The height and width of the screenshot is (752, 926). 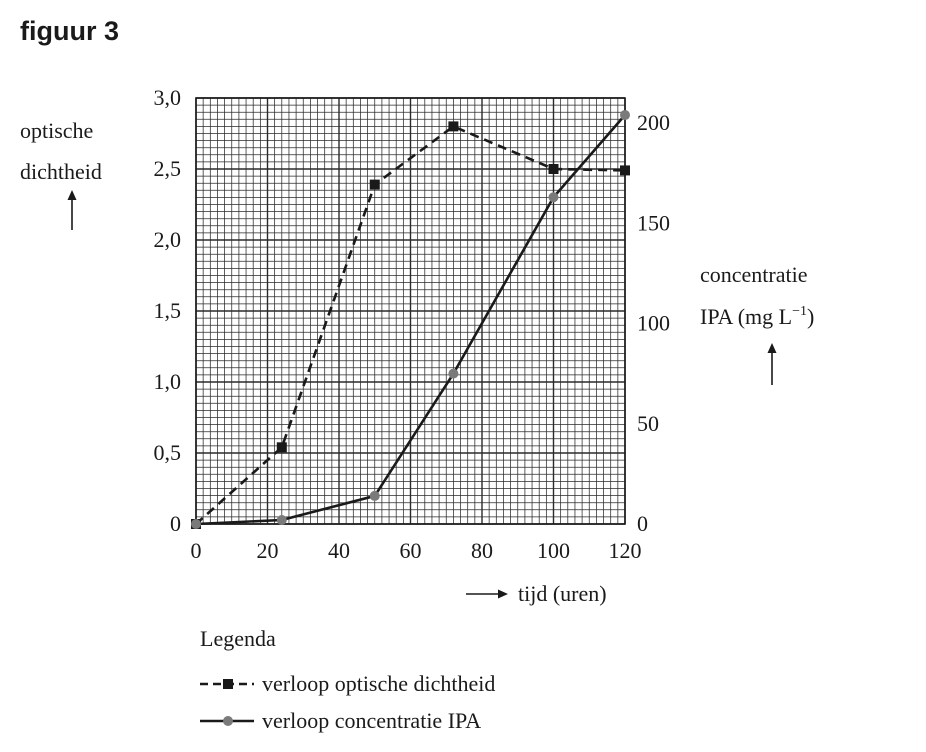 I want to click on left-tick-label: 2,5, so click(x=168, y=168).